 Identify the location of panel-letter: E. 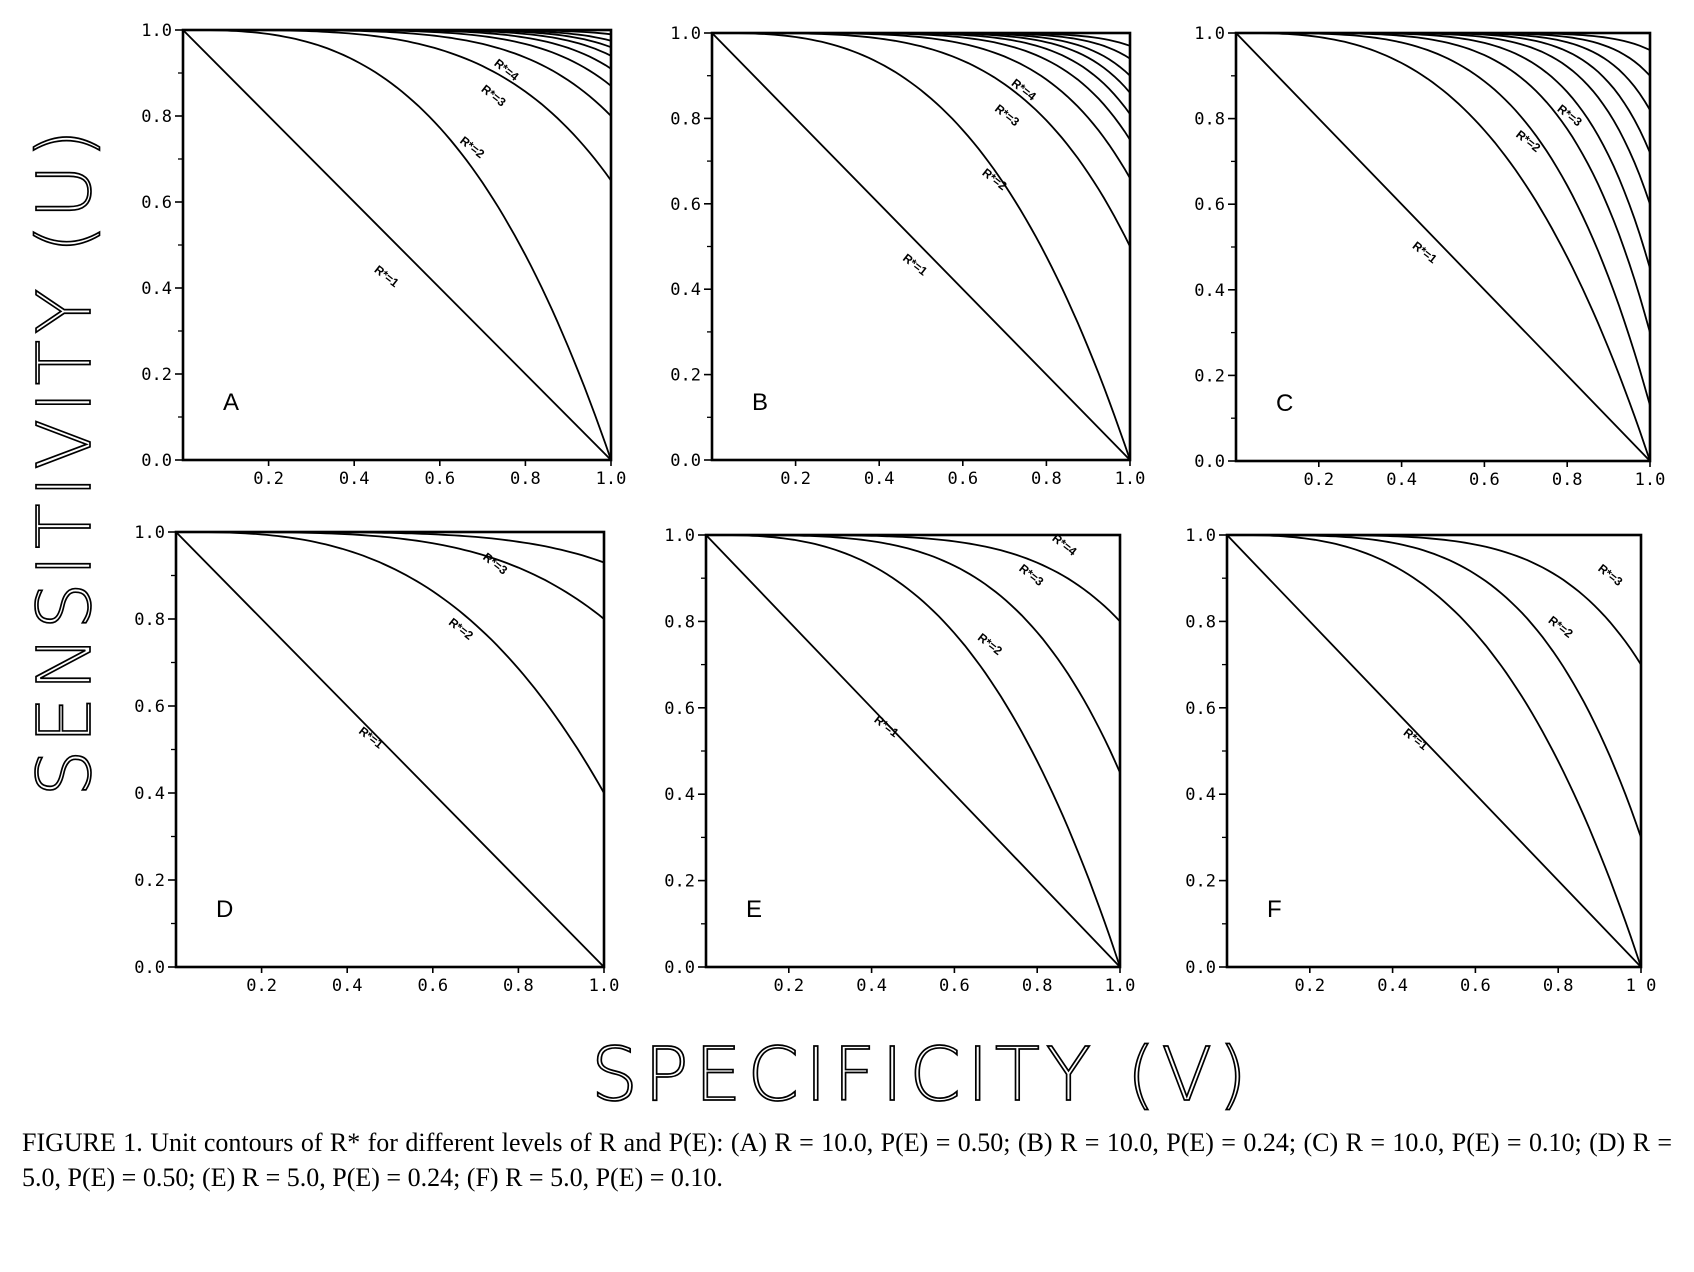
(754, 909).